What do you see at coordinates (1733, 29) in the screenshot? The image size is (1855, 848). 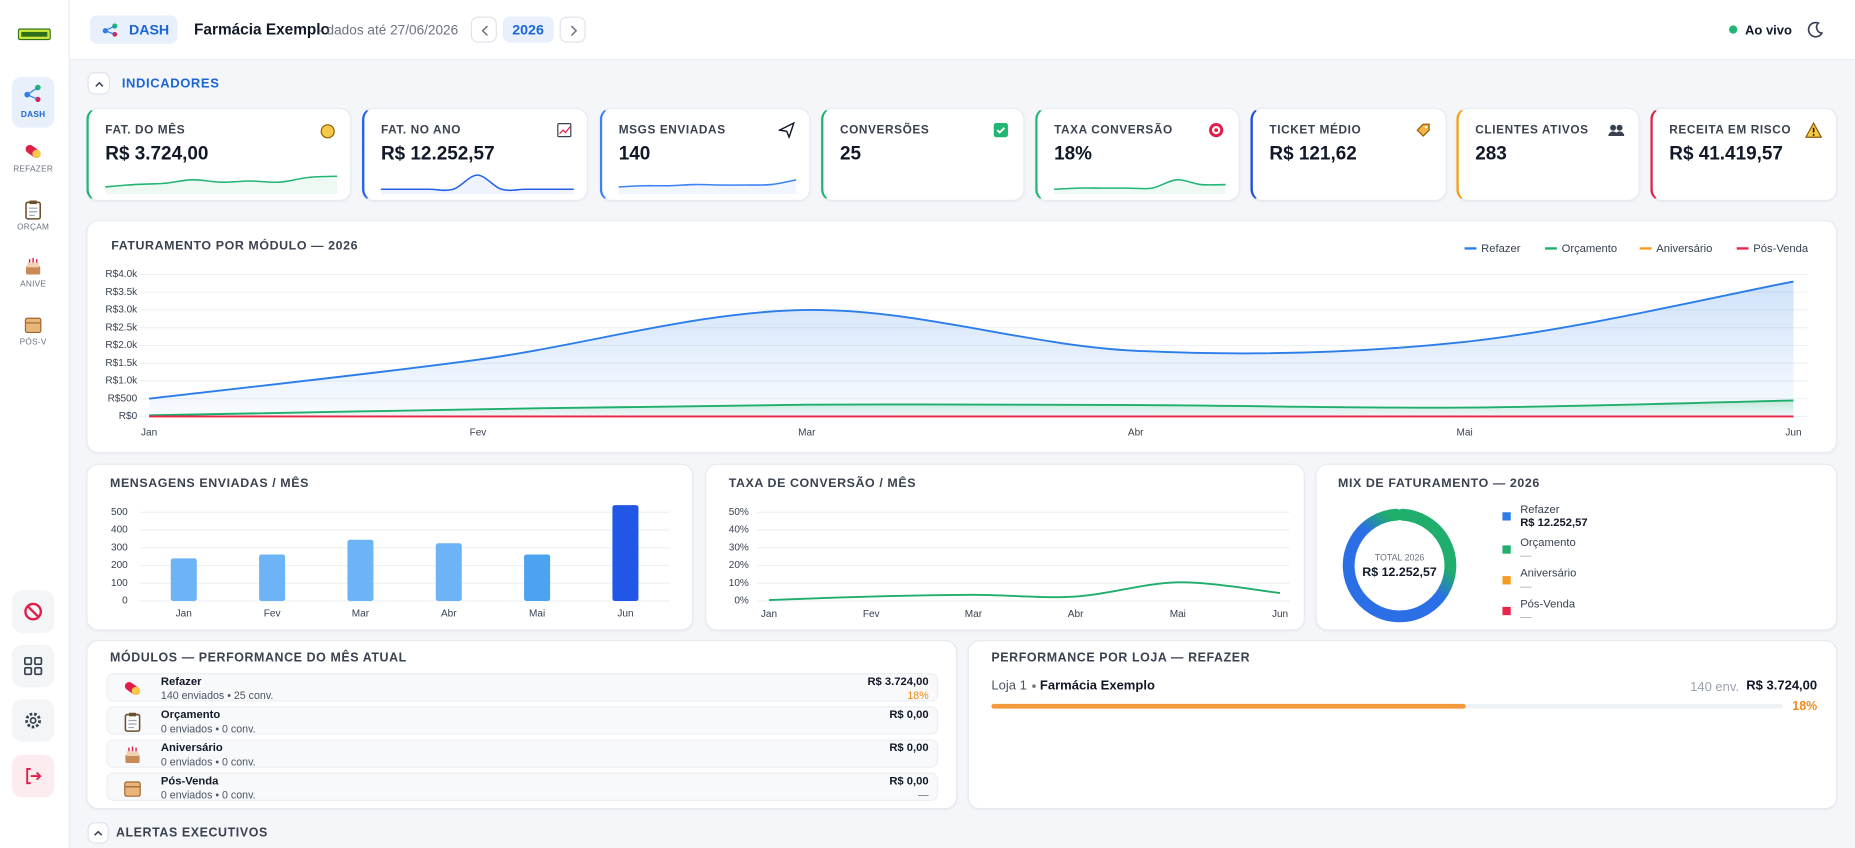 I see `live-dot` at bounding box center [1733, 29].